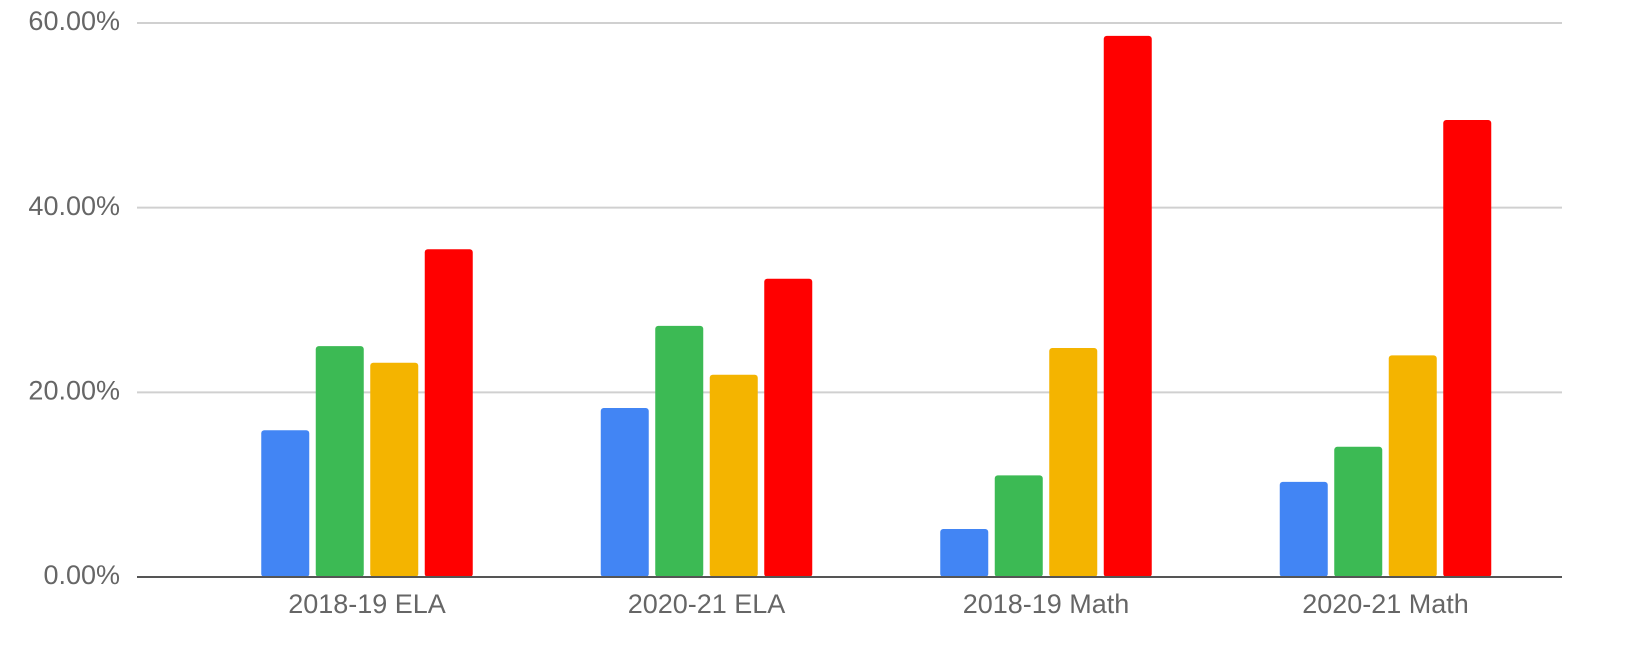 This screenshot has width=1649, height=652. Describe the element at coordinates (1046, 604) in the screenshot. I see `x-tick-label: 2018-19 Math` at that location.